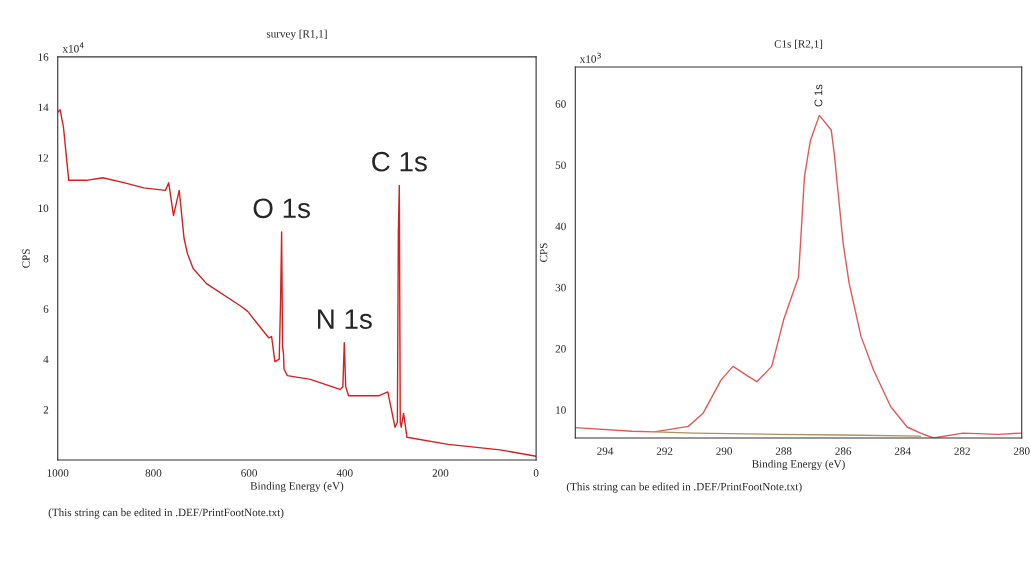  Describe the element at coordinates (281, 208) in the screenshot. I see `annotation: O 1s` at that location.